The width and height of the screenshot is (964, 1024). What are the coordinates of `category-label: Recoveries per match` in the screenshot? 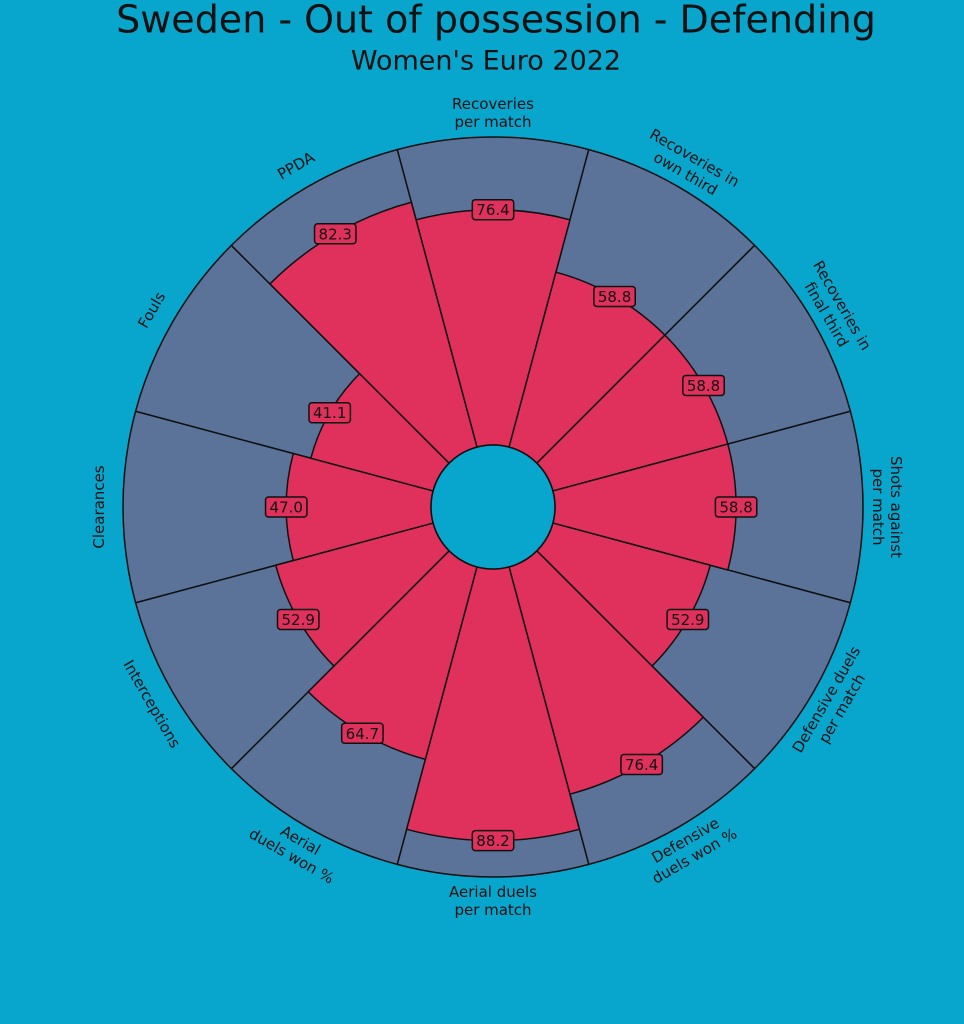 It's located at (493, 113).